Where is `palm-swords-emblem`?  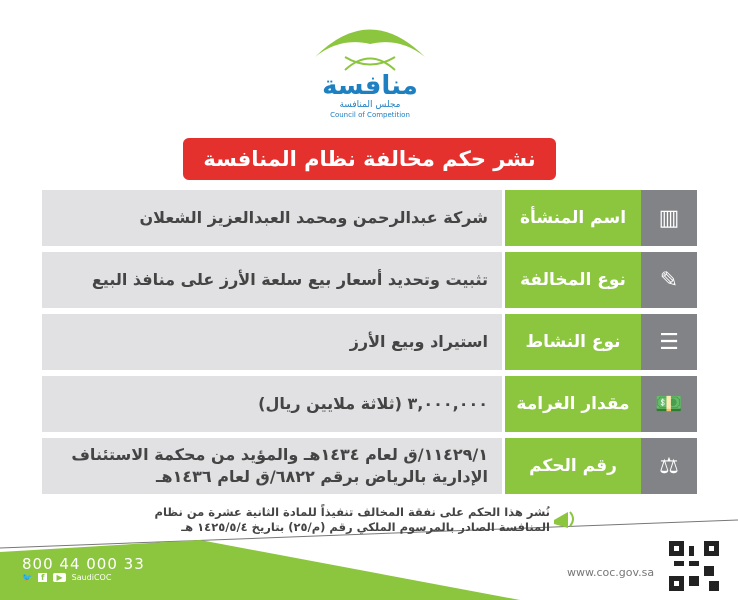 palm-swords-emblem is located at coordinates (370, 50).